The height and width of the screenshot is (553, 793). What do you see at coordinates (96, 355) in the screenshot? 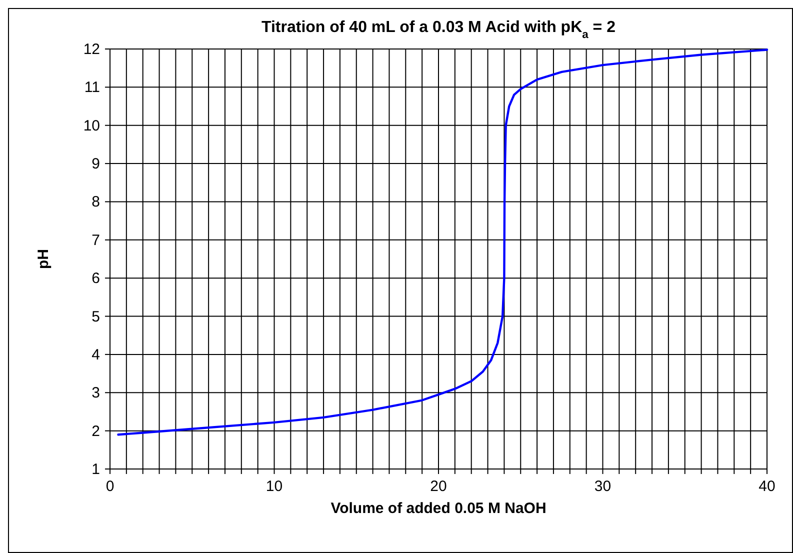
I see `y-tick-label: 4` at bounding box center [96, 355].